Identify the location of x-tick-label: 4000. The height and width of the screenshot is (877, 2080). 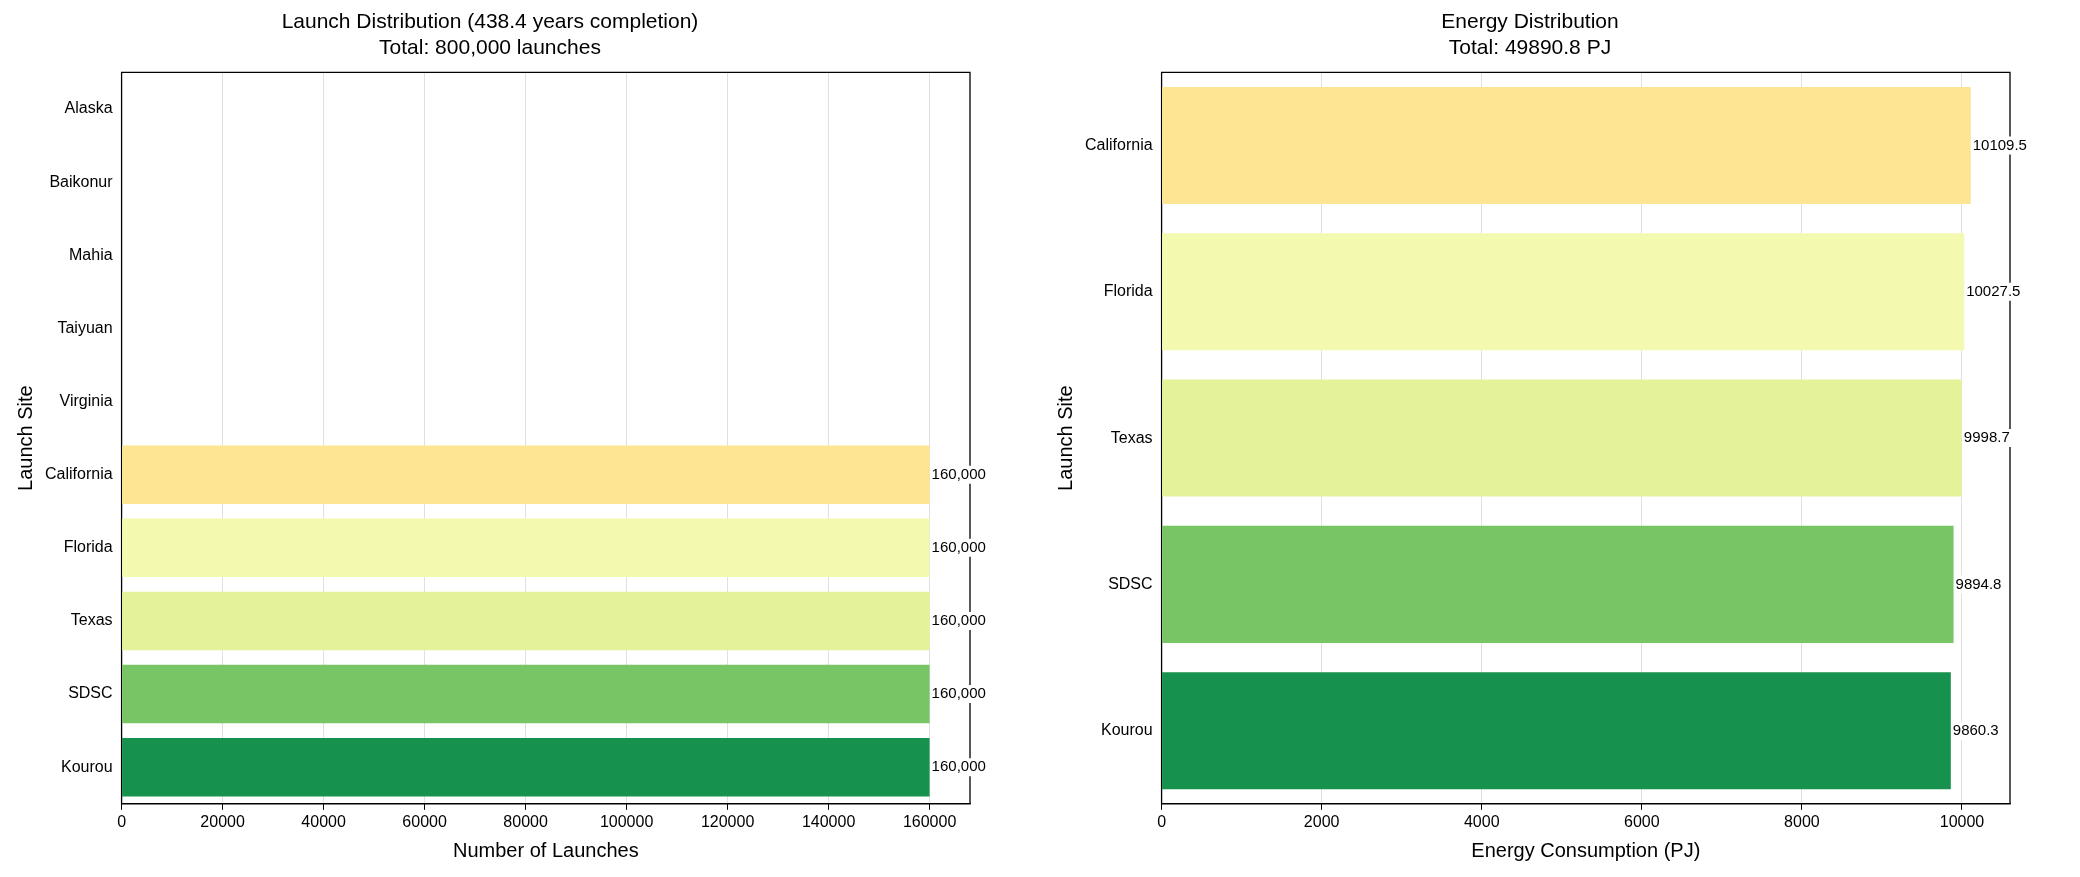
(1481, 821).